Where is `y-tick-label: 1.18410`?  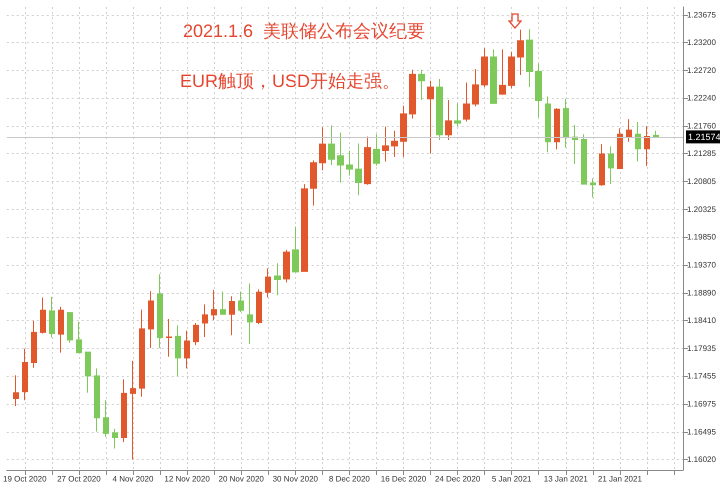
y-tick-label: 1.18410 is located at coordinates (701, 321).